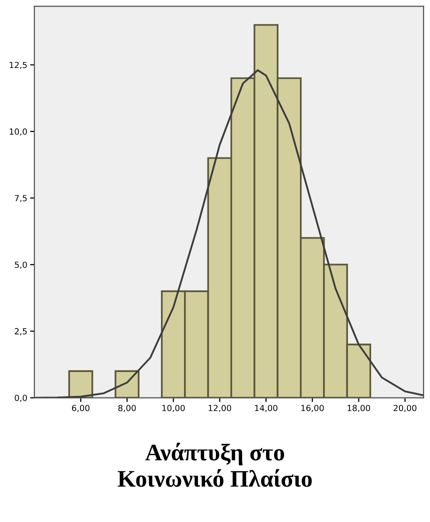  What do you see at coordinates (173, 408) in the screenshot?
I see `x-tick-label: 10,00` at bounding box center [173, 408].